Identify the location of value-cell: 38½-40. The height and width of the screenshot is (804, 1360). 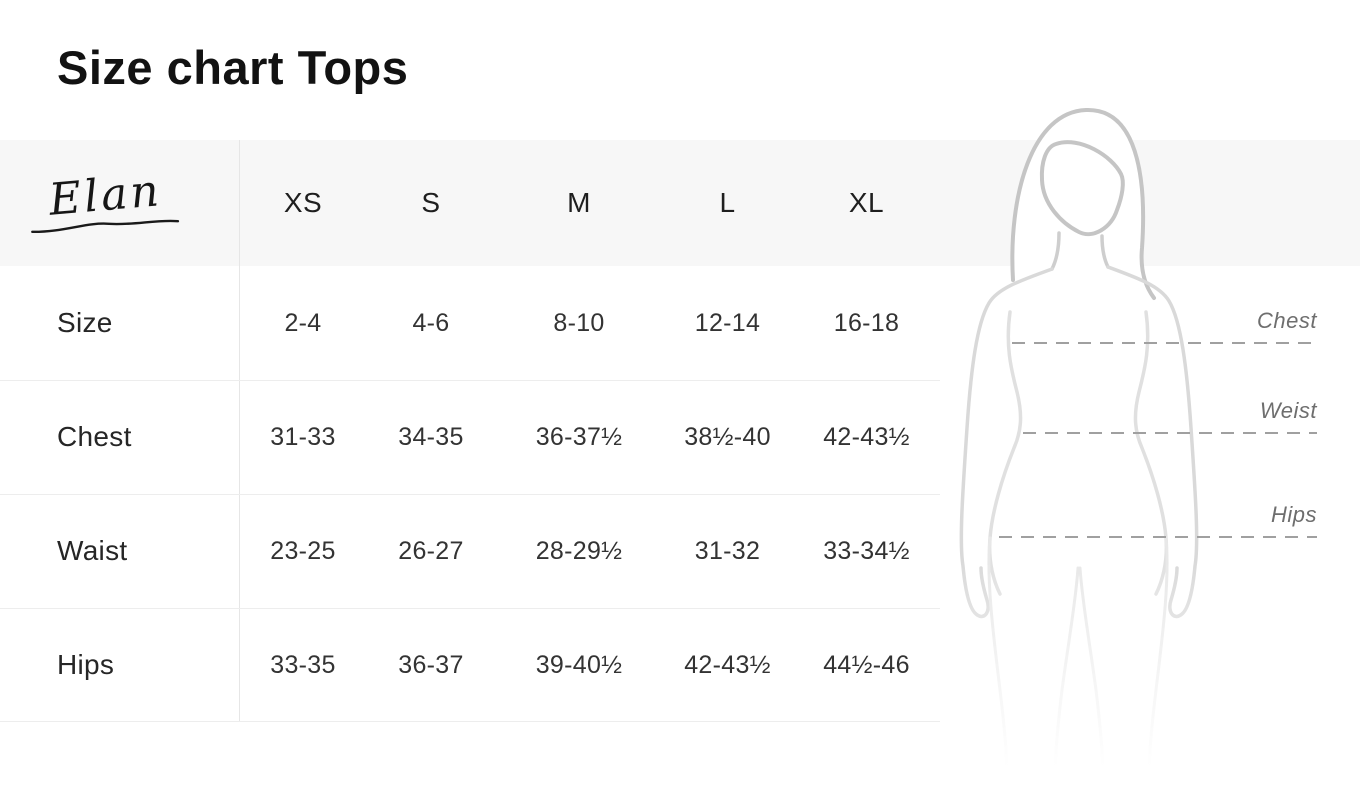
(727, 436).